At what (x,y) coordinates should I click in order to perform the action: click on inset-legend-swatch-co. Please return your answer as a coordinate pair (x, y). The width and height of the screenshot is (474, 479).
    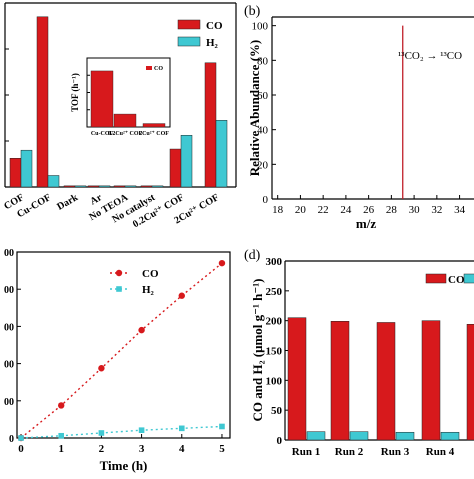
    Looking at the image, I should click on (149, 68).